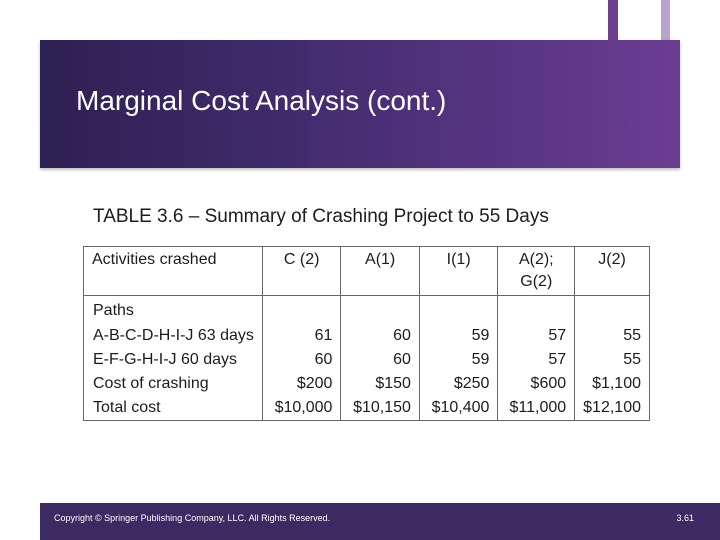  What do you see at coordinates (301, 271) in the screenshot?
I see `header-column: C (2)` at bounding box center [301, 271].